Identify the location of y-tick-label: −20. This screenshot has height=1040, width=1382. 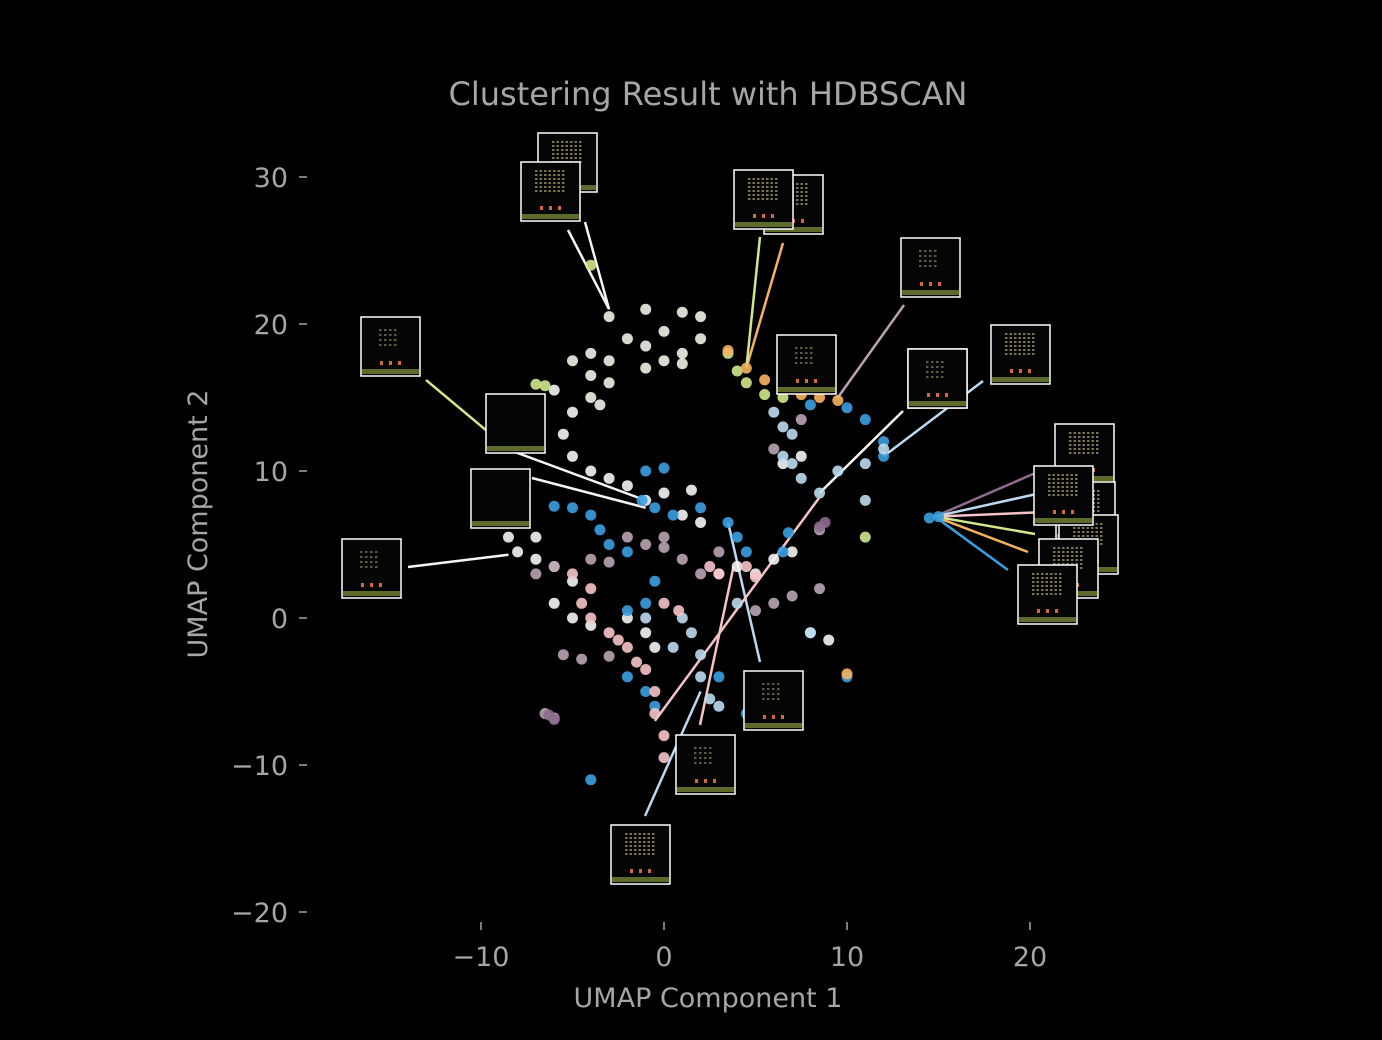
(259, 913).